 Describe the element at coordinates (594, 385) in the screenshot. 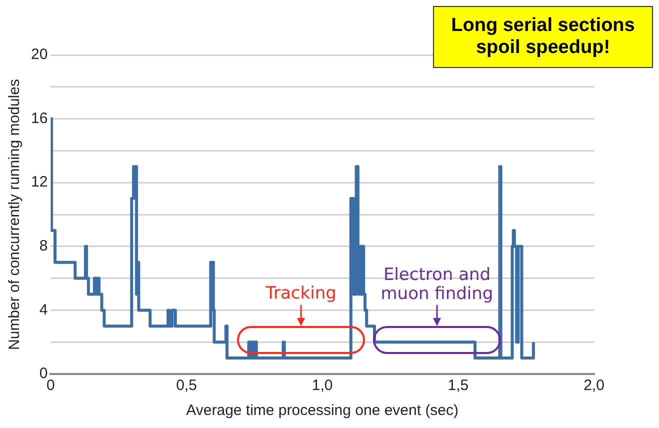

I see `x-tick-label: 2,0` at that location.